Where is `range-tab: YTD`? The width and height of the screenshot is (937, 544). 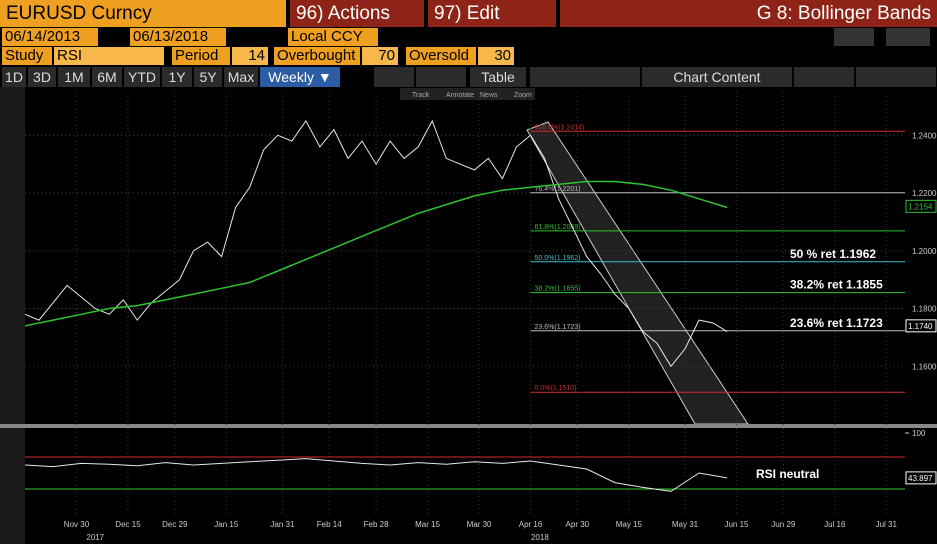 range-tab: YTD is located at coordinates (142, 77).